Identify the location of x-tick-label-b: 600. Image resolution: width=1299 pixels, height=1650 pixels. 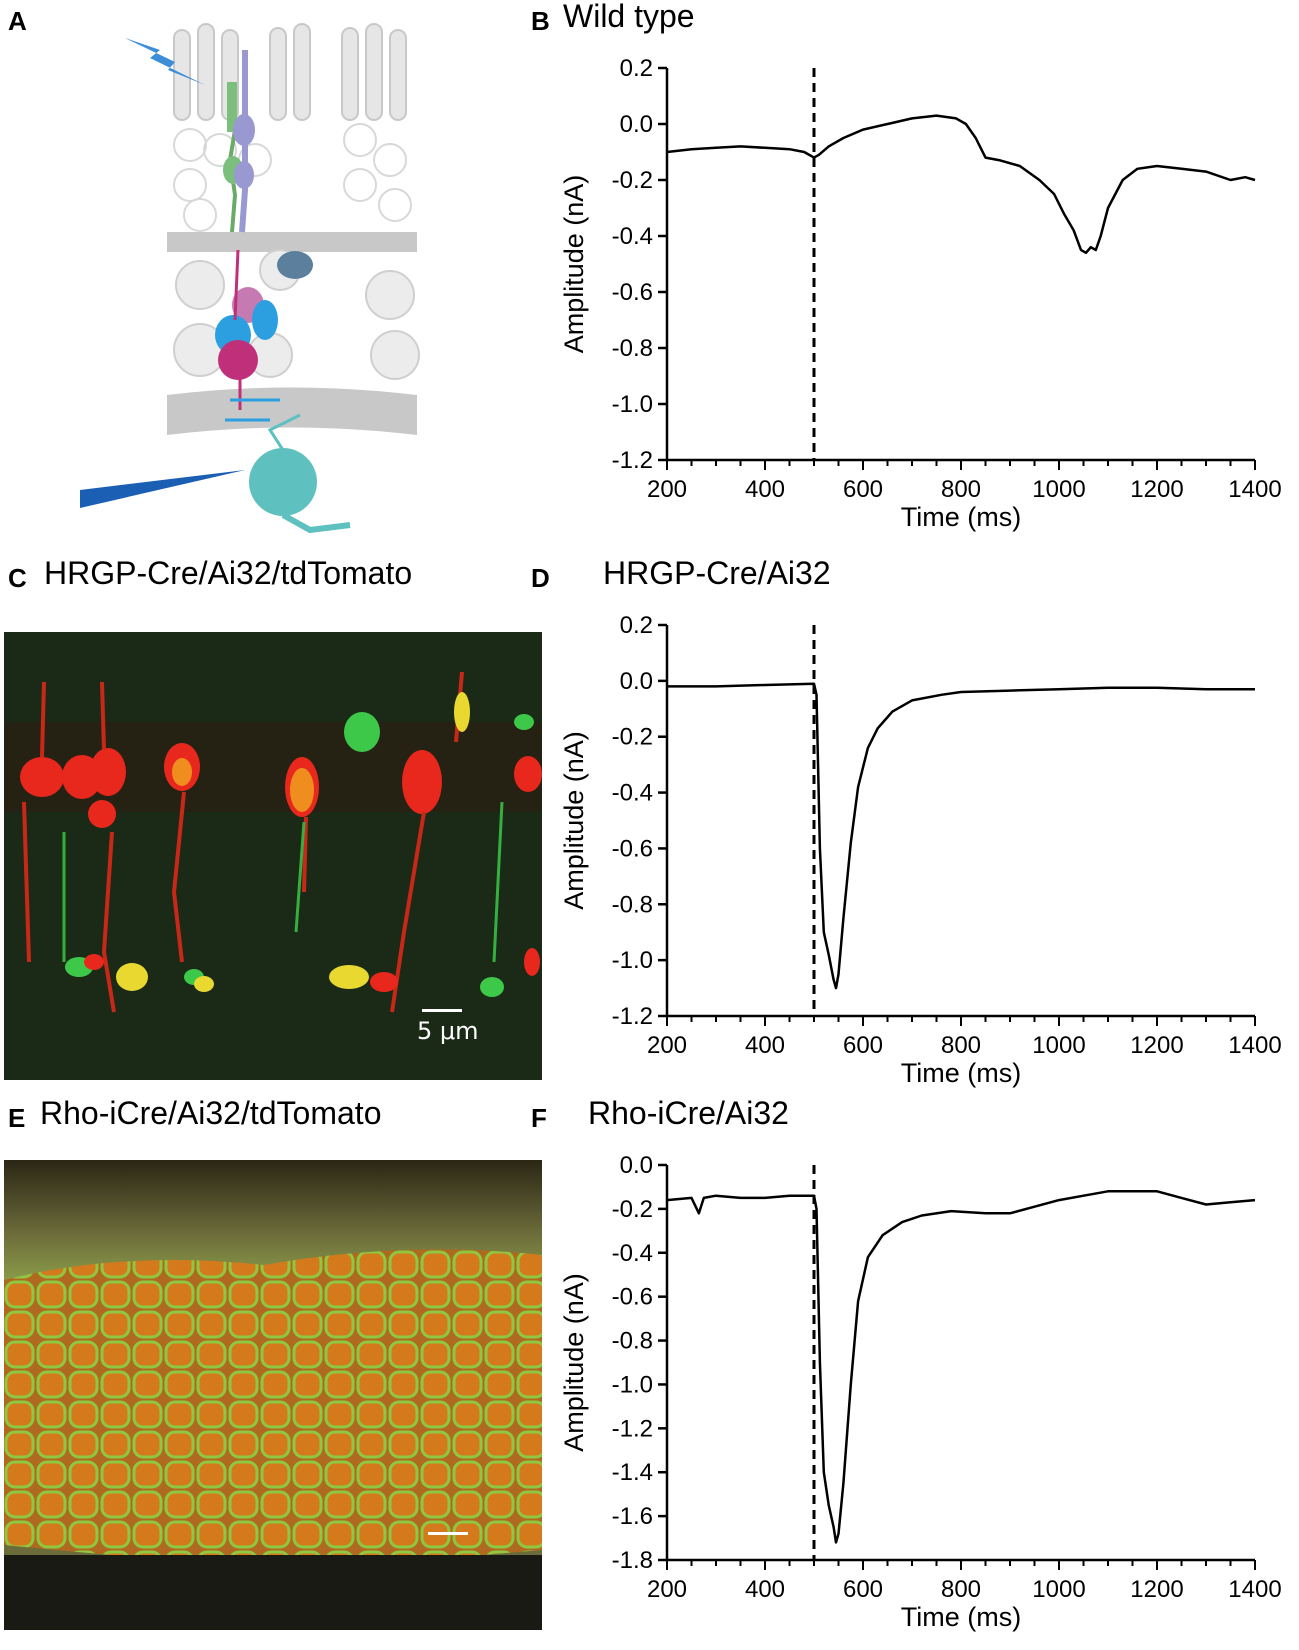
(863, 489).